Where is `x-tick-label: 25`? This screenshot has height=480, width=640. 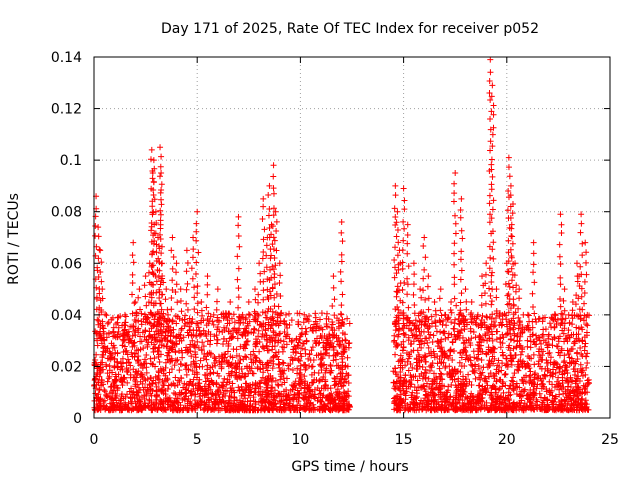
x-tick-label: 25 is located at coordinates (610, 440).